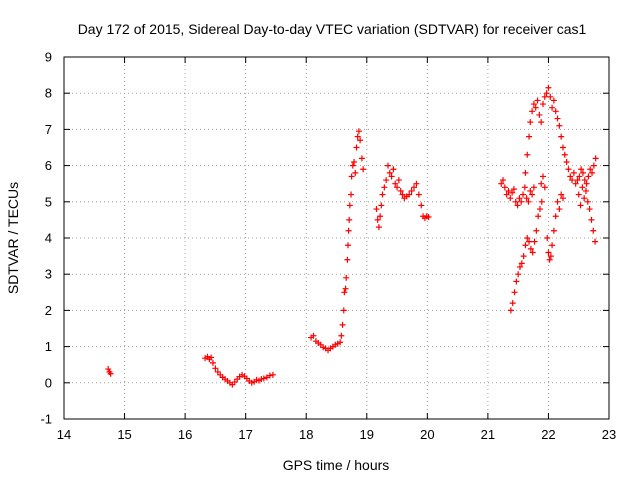 The image size is (640, 480). I want to click on y-tick-label: 3, so click(48, 274).